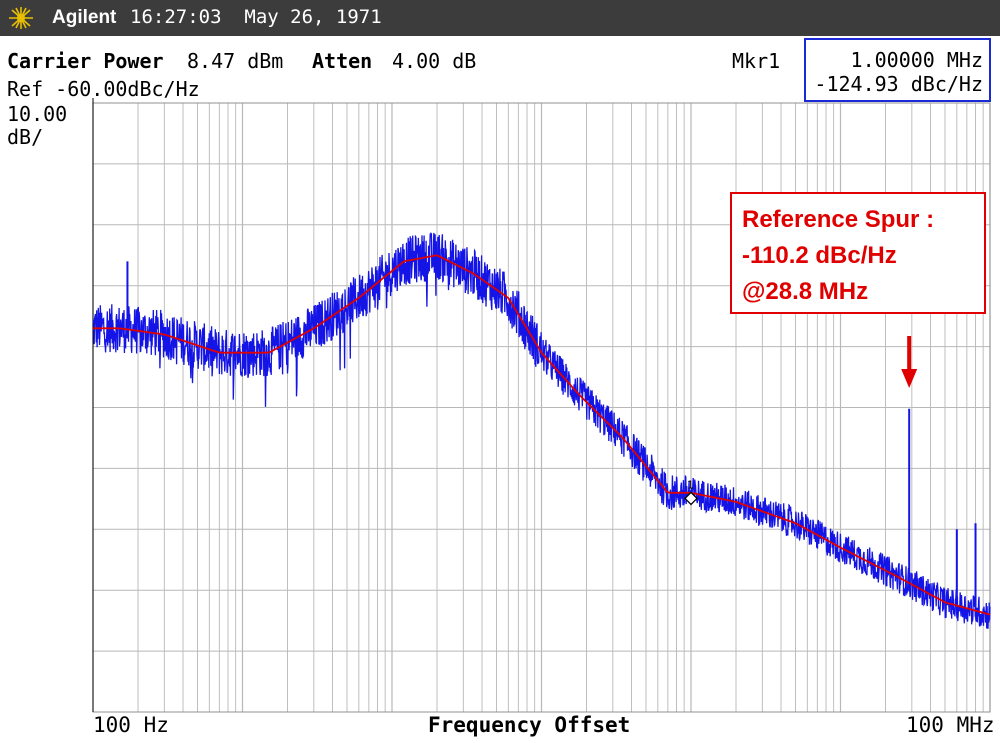  I want to click on carrier-power-label: Carrier Power, so click(85, 61).